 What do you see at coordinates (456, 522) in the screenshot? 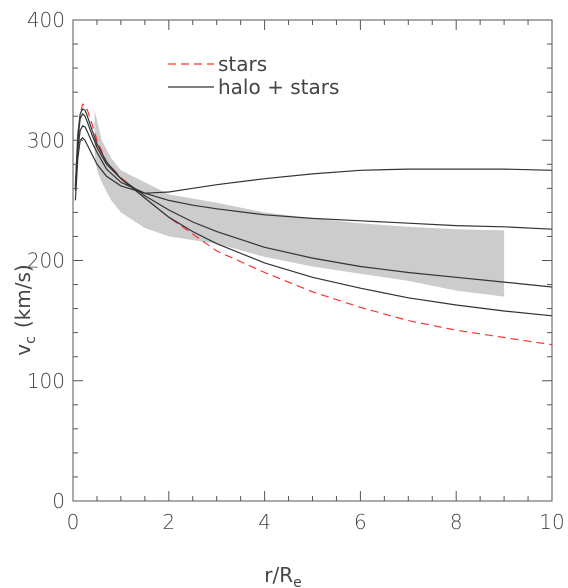
I see `x-tick-label: 8` at bounding box center [456, 522].